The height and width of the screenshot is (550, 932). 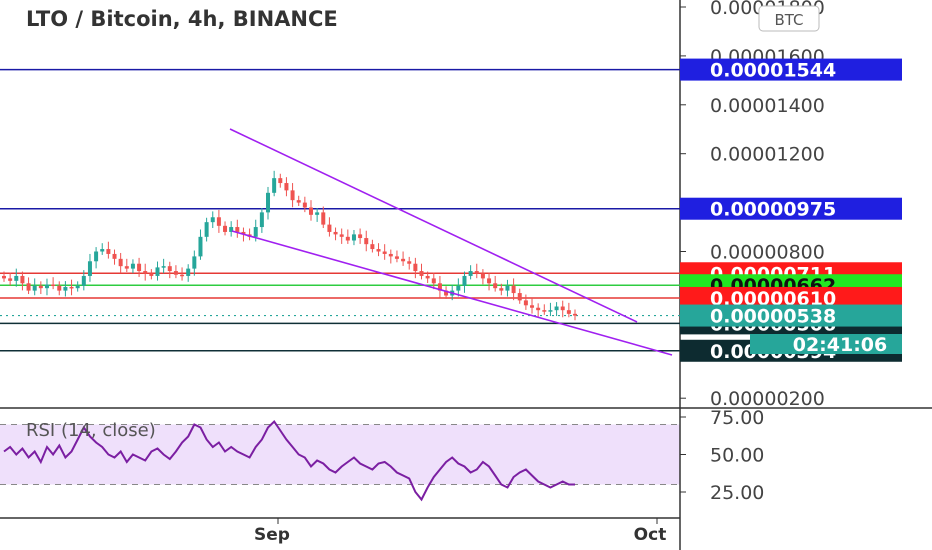 I want to click on countdown-label: 02:41:06, so click(x=840, y=345).